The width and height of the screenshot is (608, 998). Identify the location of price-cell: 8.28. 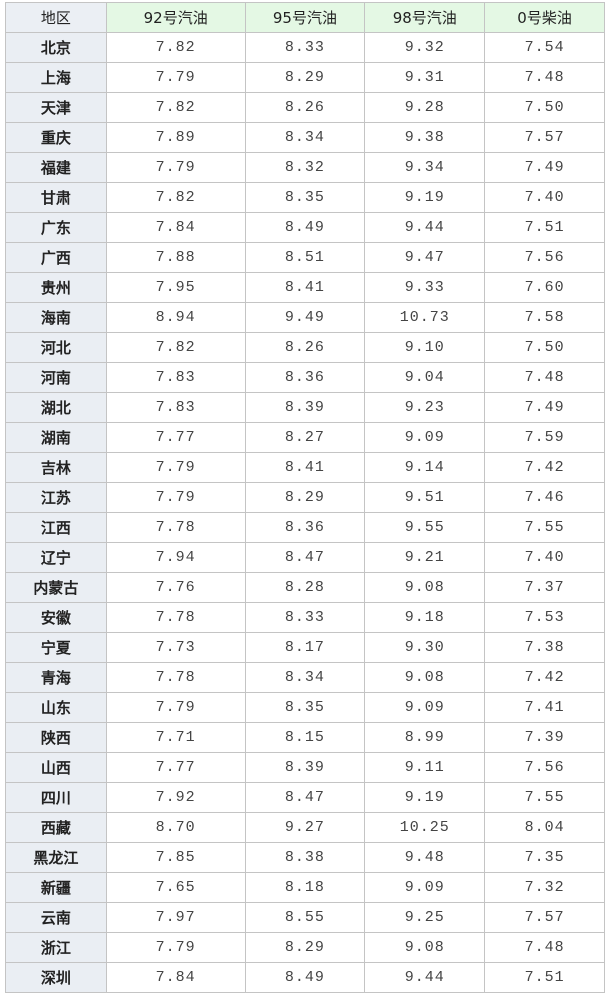
(305, 587).